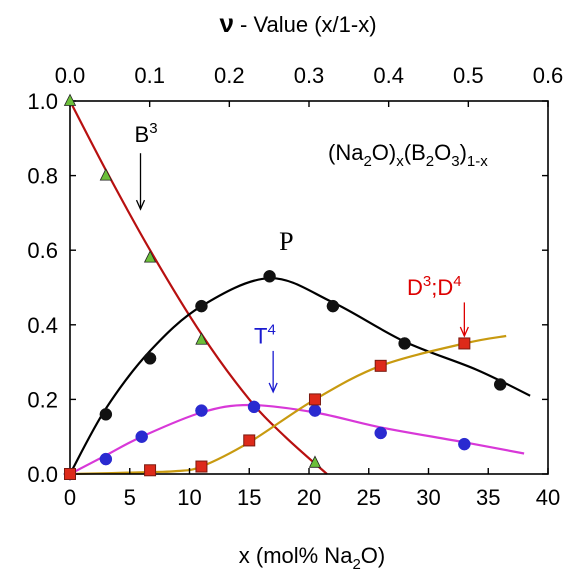 Image resolution: width=588 pixels, height=588 pixels. Describe the element at coordinates (408, 155) in the screenshot. I see `composition-formula: (Na2O)x(B2O3)1-x` at that location.